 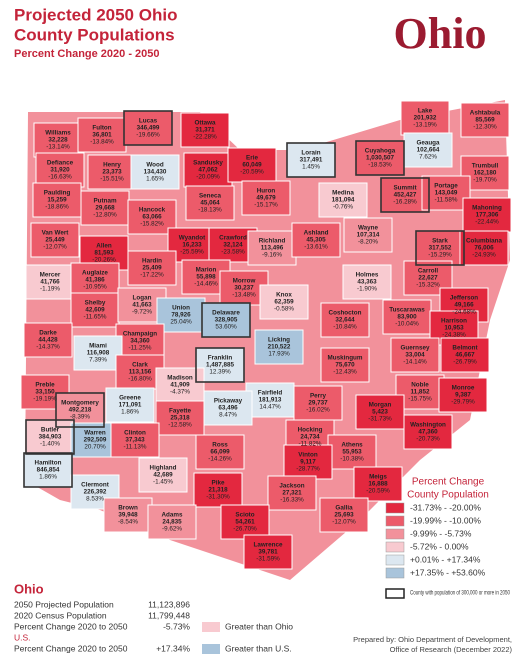 What do you see at coordinates (95, 280) in the screenshot?
I see `county-population: 41,386` at bounding box center [95, 280].